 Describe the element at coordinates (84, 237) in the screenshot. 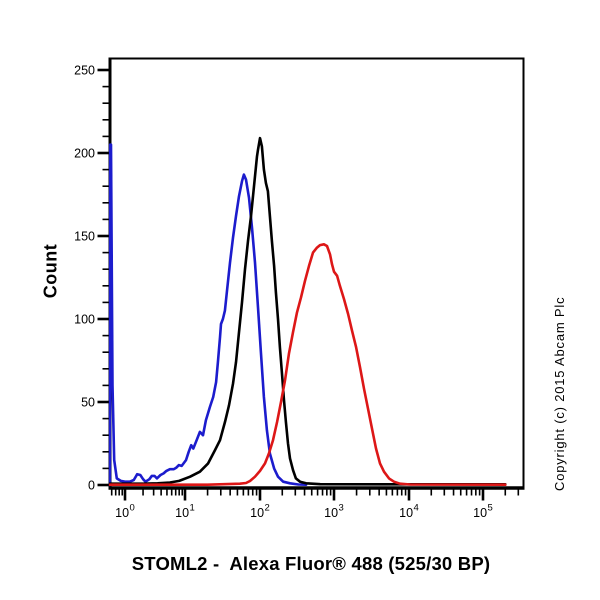

I see `y-axis-tick-label: 150` at that location.